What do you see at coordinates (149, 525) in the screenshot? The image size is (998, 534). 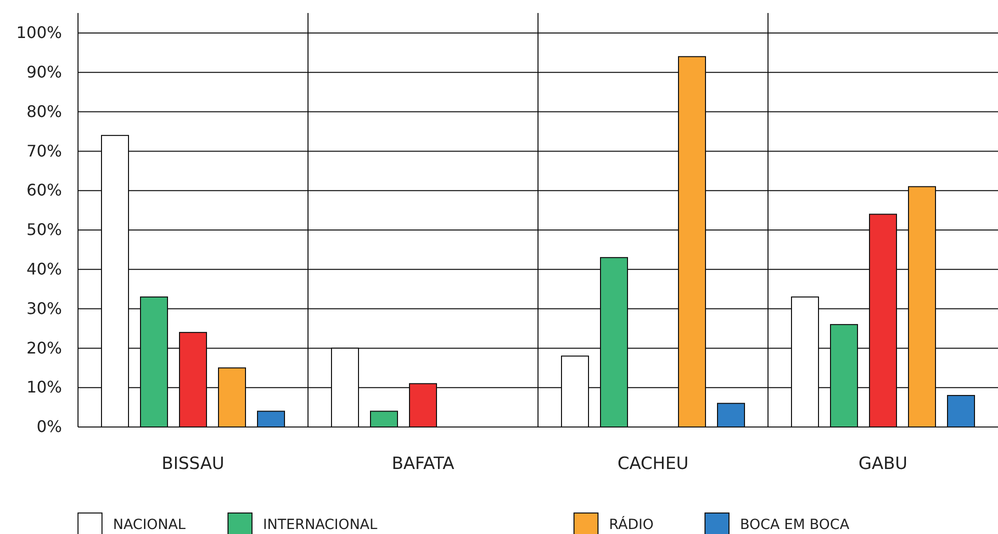 I see `legend-label: NACIONAL` at bounding box center [149, 525].